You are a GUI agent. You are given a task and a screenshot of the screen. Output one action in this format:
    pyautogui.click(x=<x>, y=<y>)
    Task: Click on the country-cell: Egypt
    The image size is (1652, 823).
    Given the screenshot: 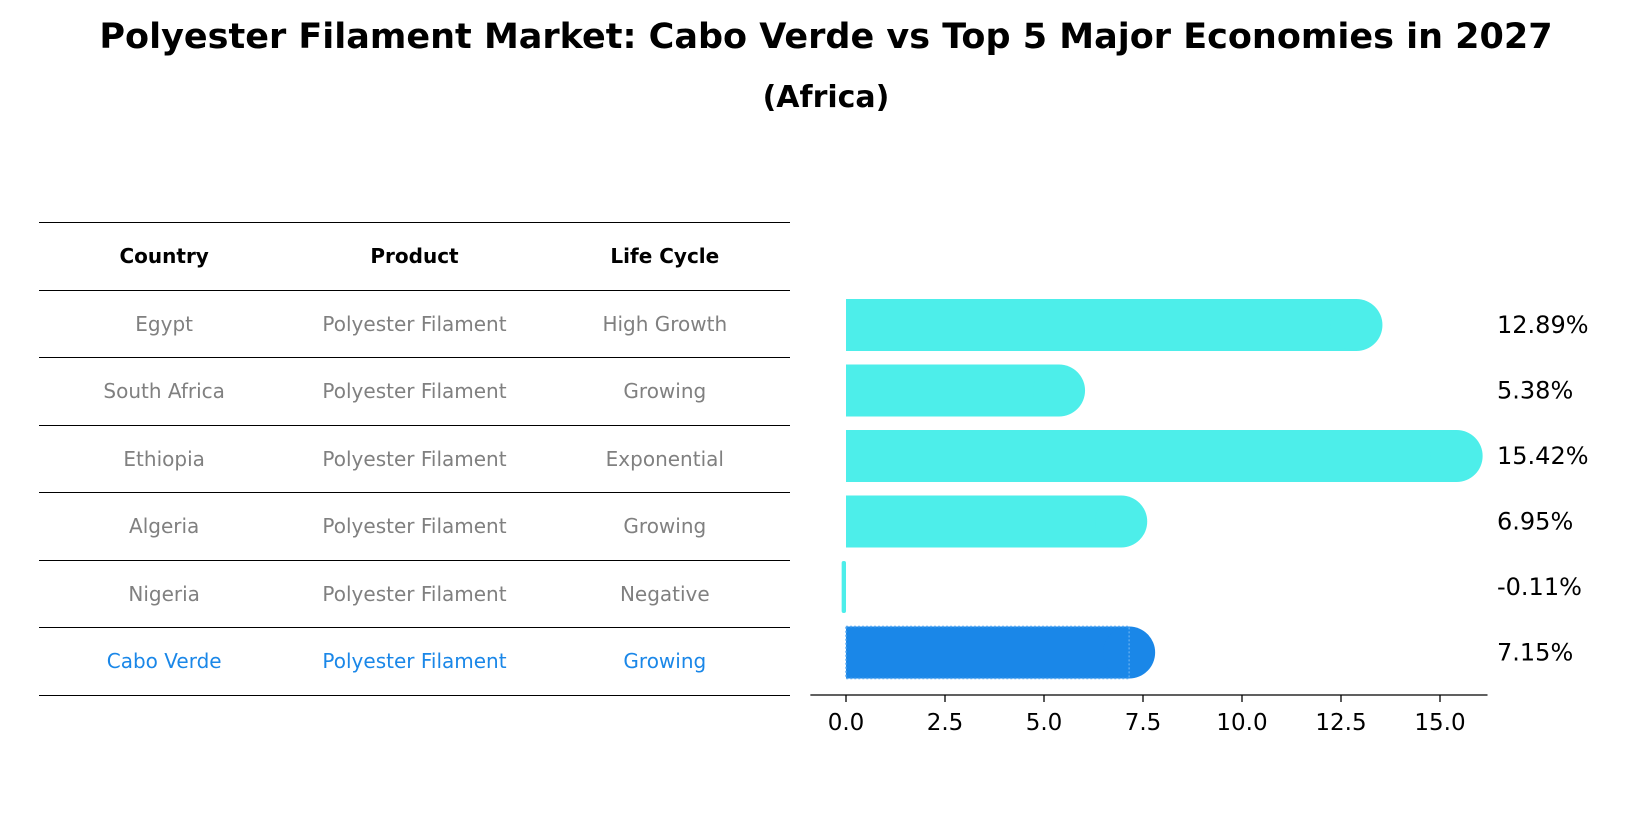 What is the action you would take?
    pyautogui.click(x=164, y=323)
    